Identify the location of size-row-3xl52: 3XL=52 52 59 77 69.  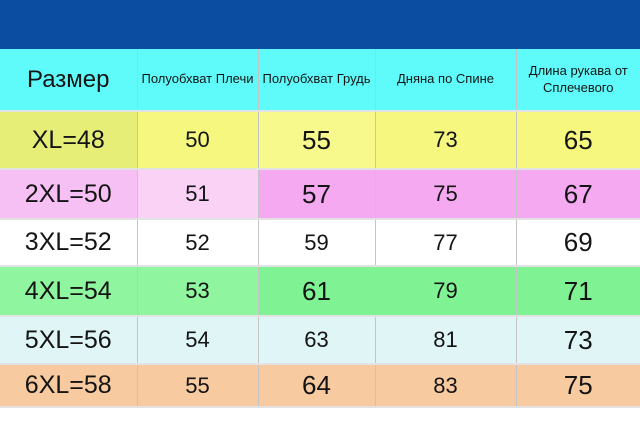
(320, 242).